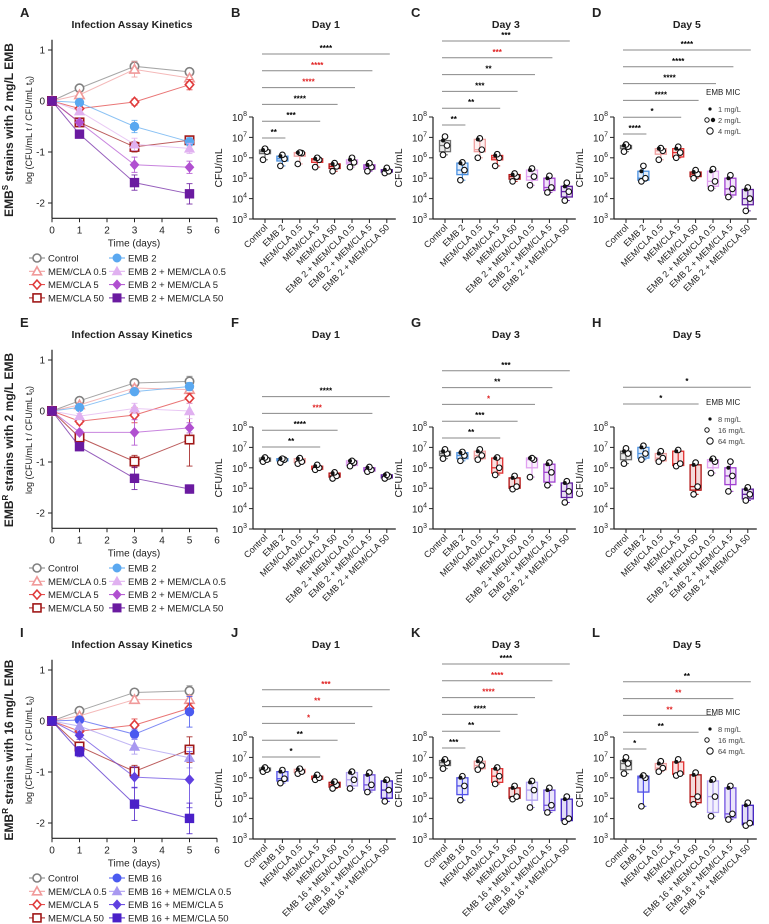 The image size is (769, 924). What do you see at coordinates (9, 826) in the screenshot?
I see `row-label-prefix: EMB` at bounding box center [9, 826].